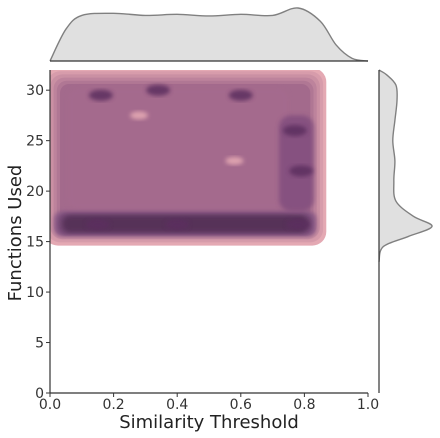 This screenshot has width=440, height=438. I want to click on x-tick-label: 0.2, so click(113, 405).